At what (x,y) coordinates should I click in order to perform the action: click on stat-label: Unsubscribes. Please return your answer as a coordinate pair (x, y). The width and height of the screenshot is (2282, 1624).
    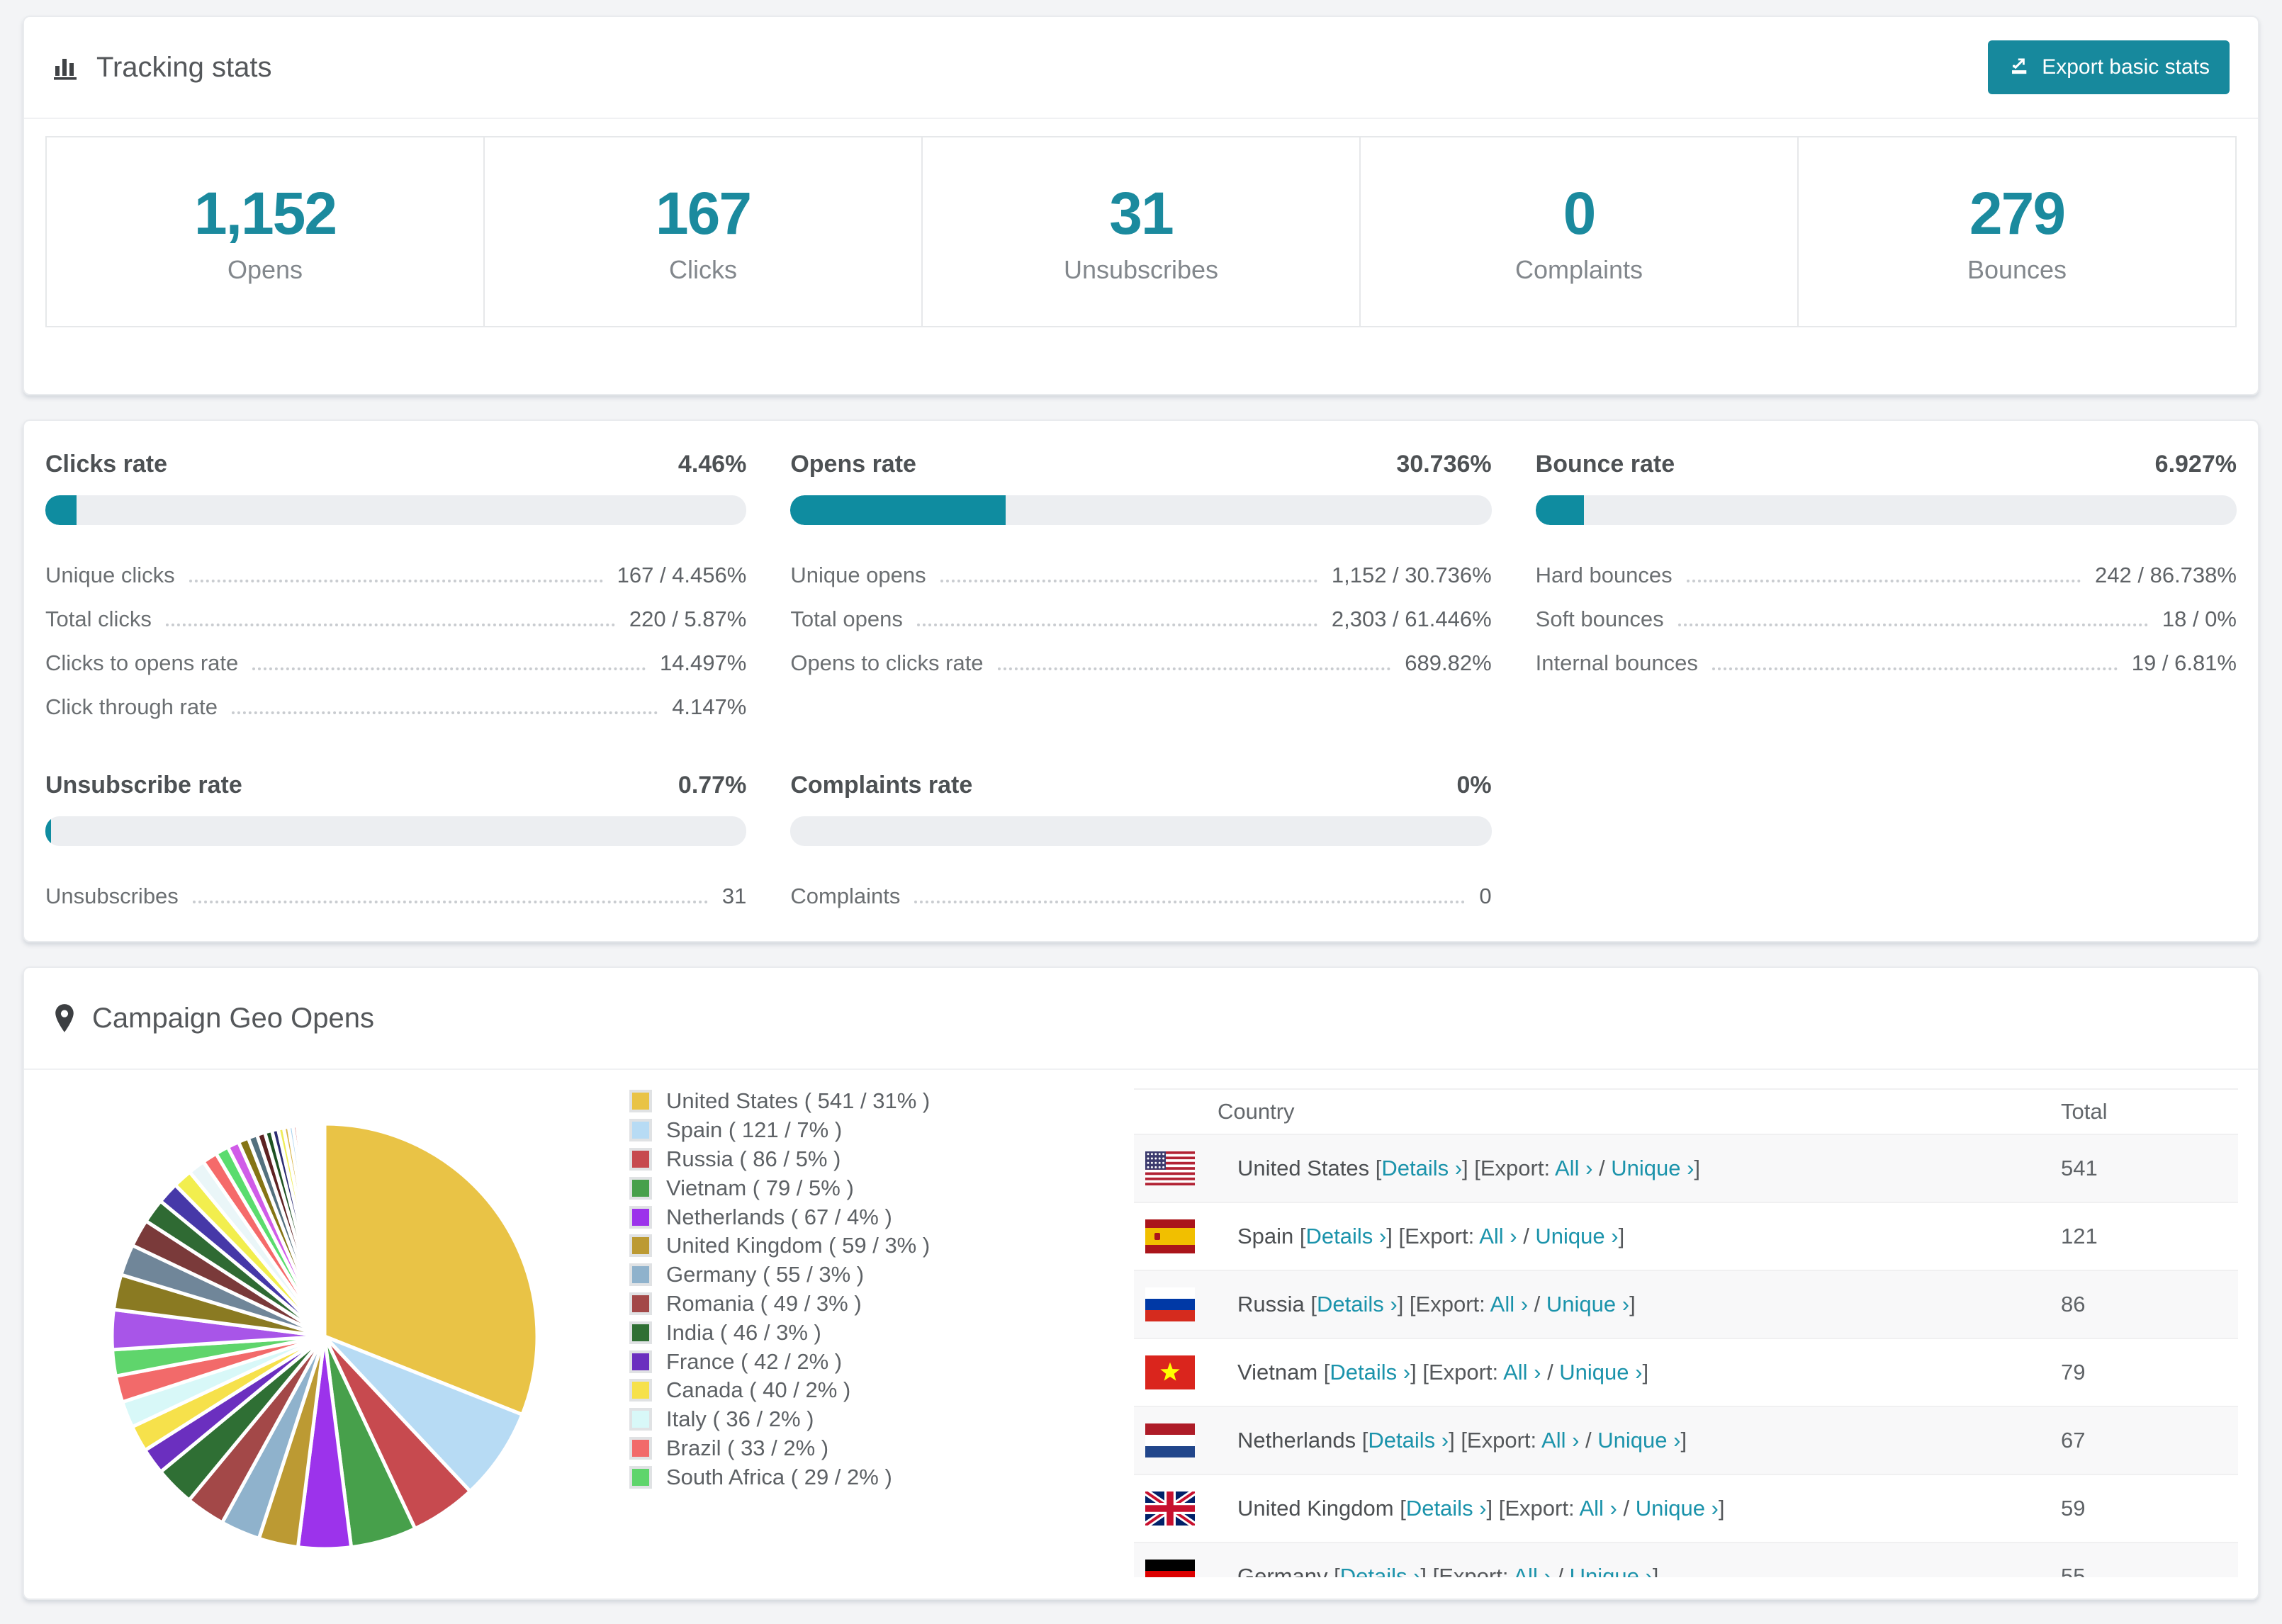
    Looking at the image, I should click on (112, 896).